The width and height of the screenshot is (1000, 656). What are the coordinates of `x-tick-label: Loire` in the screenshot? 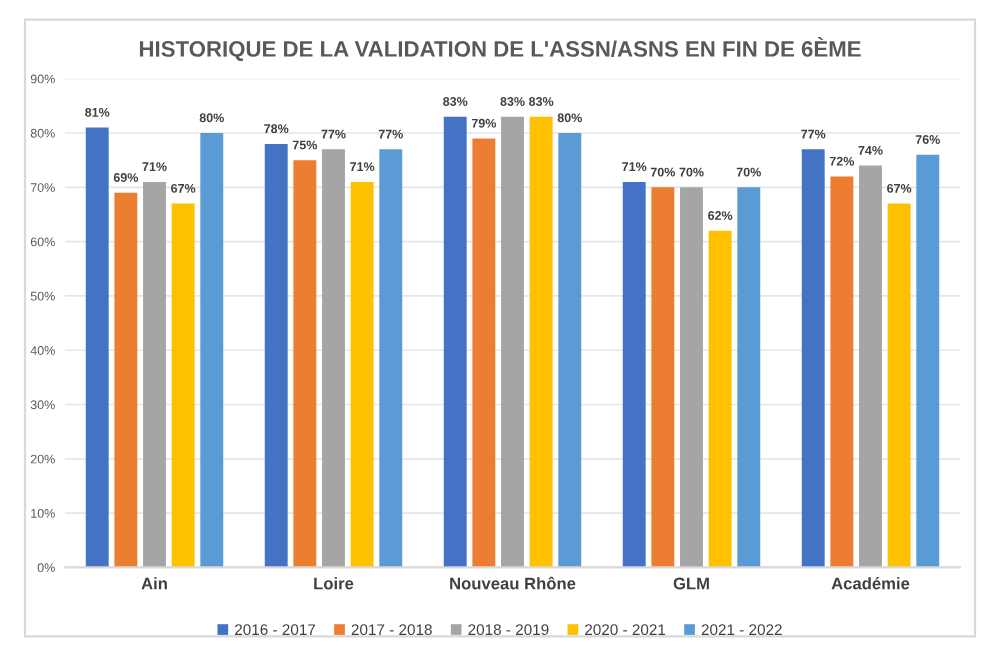 It's located at (334, 583).